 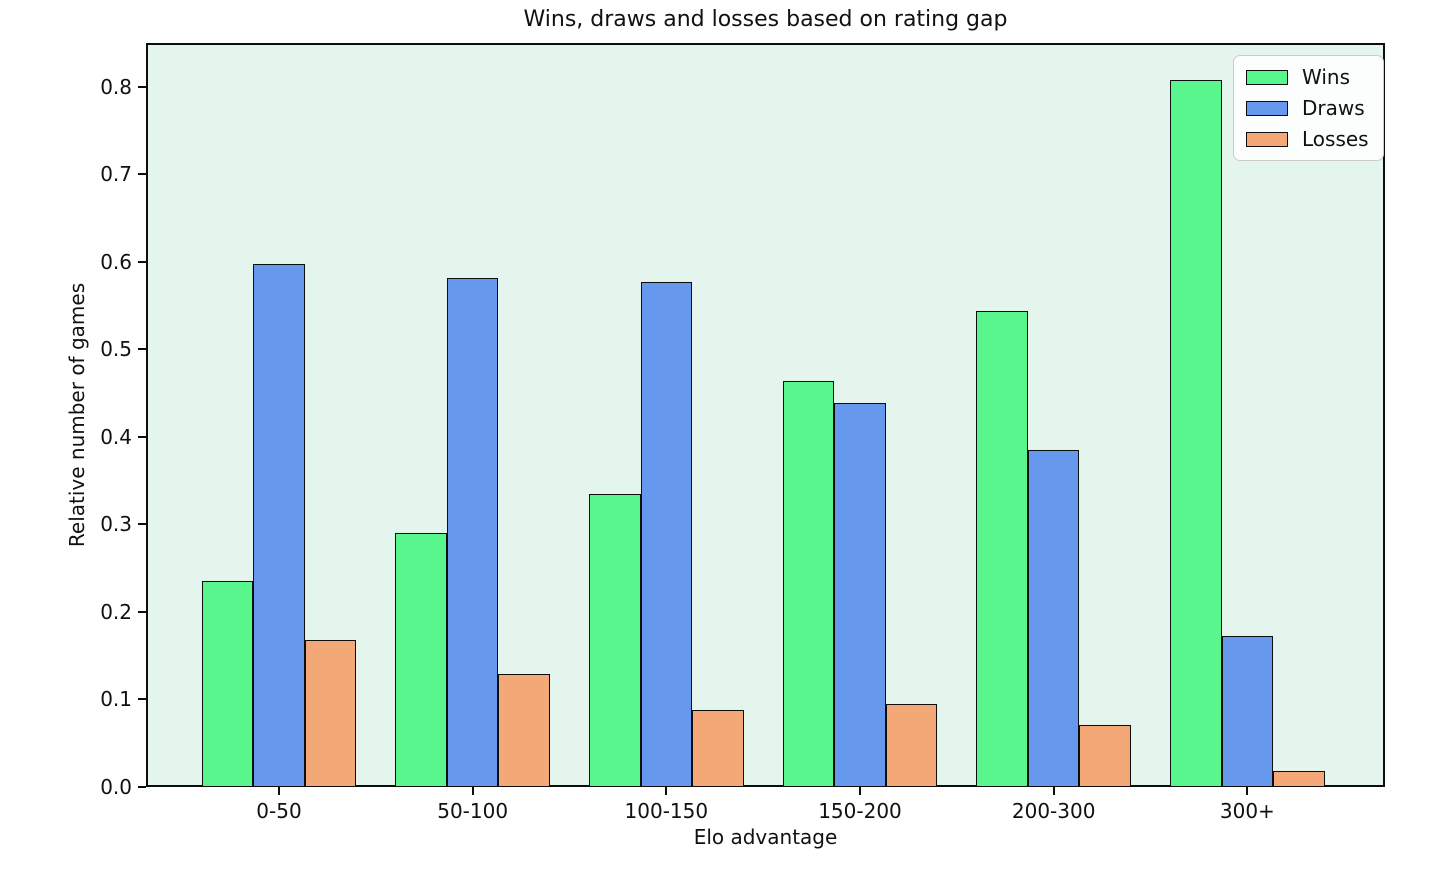 What do you see at coordinates (765, 837) in the screenshot?
I see `x-axis-label: Elo advantage` at bounding box center [765, 837].